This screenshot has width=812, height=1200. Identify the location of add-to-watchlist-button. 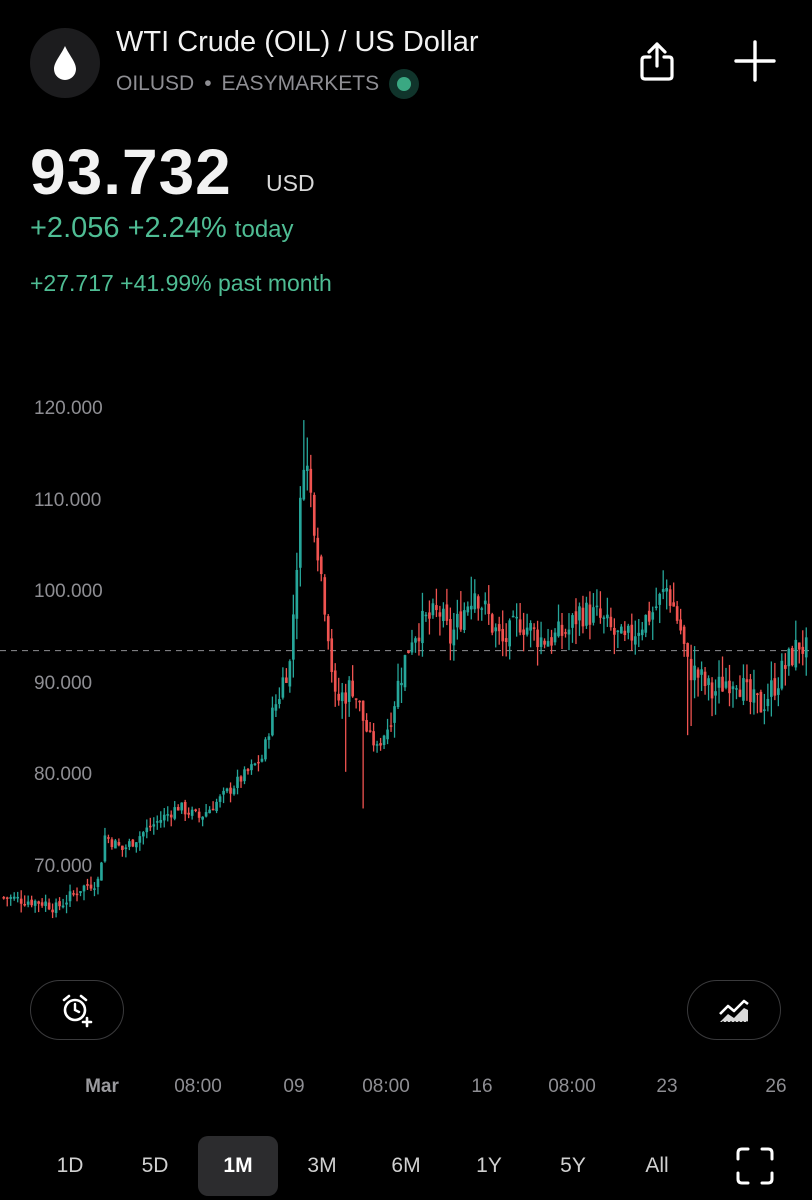
(755, 61).